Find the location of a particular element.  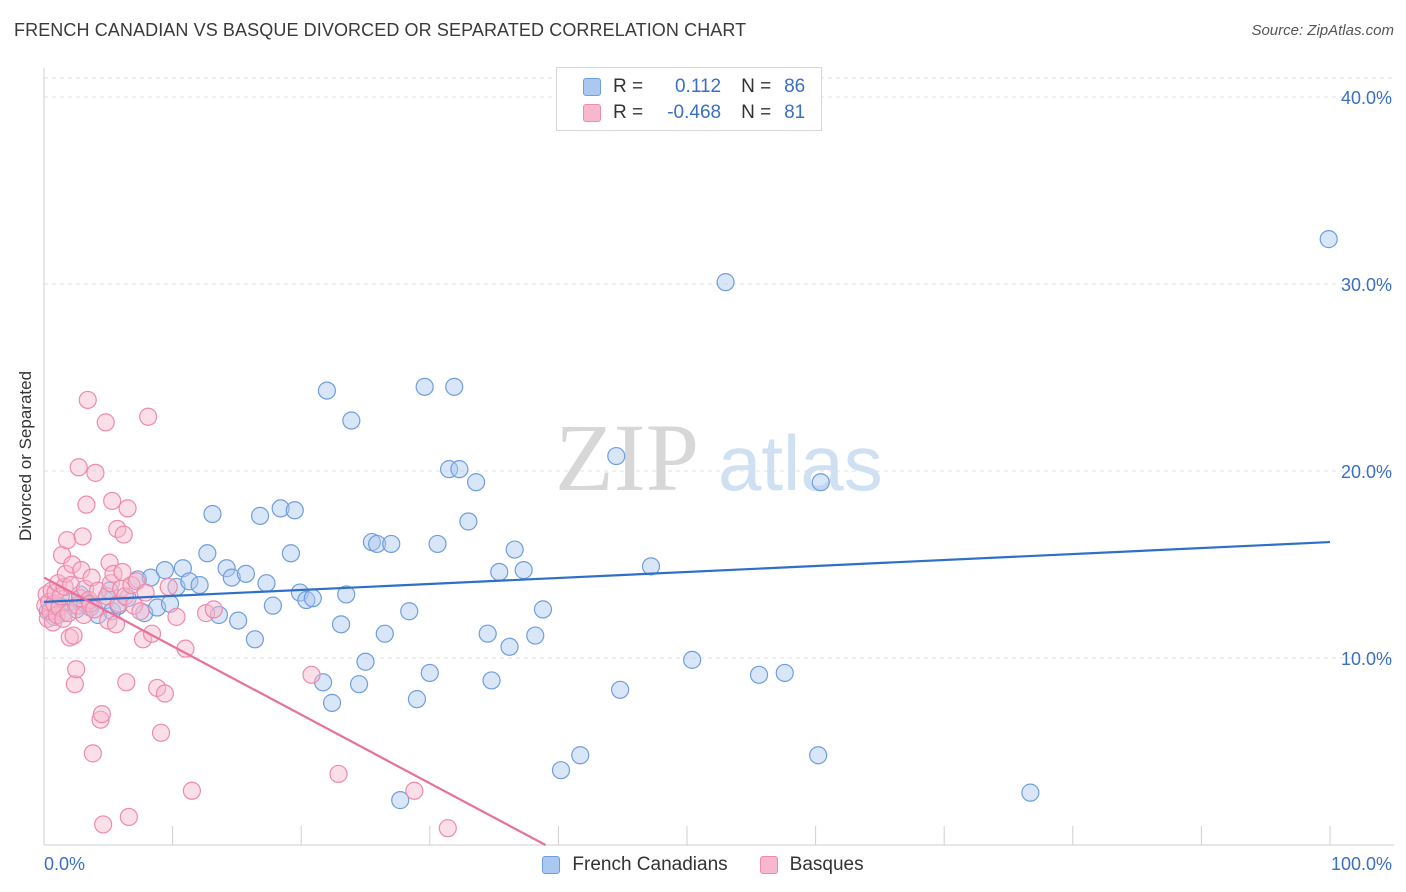

legend-r-value: -0.468 is located at coordinates (694, 112).